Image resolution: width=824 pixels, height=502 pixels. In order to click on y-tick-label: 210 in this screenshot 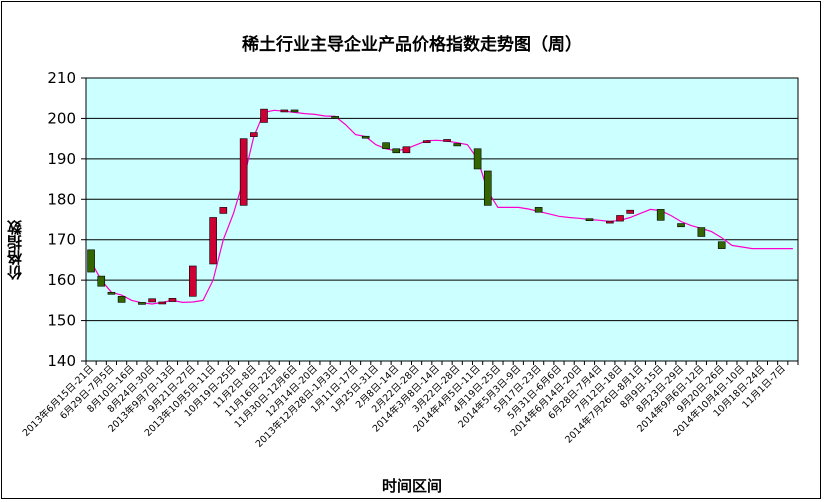, I will do `click(61, 78)`.